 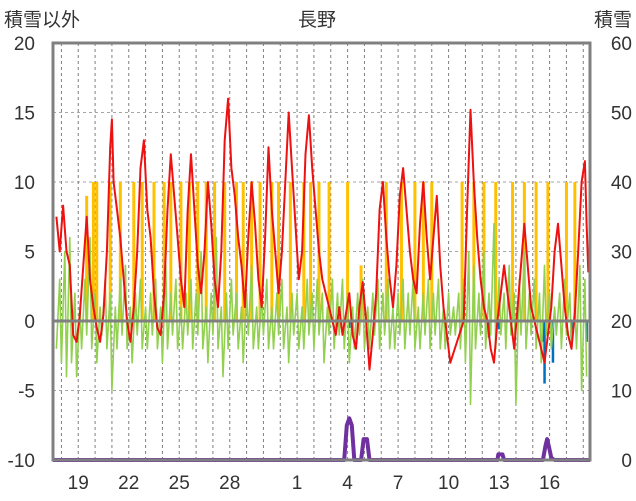 I want to click on right-tick-labels: 60 50 40 30 20 10 0, so click(x=621, y=253).